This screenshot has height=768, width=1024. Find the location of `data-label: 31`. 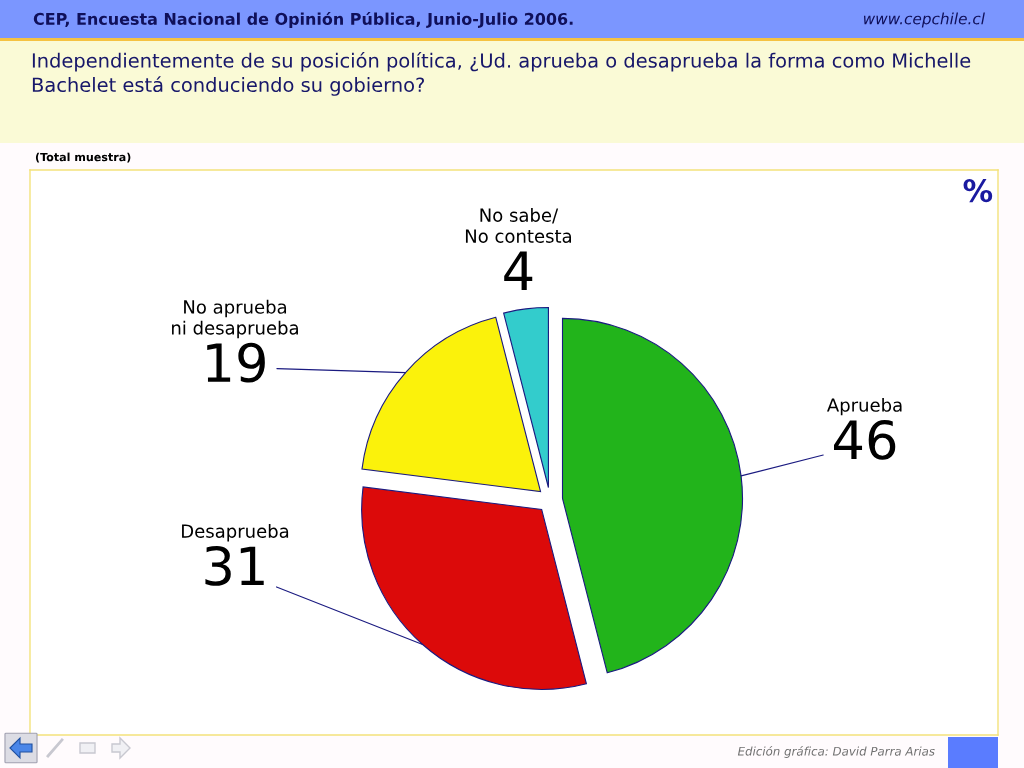

data-label: 31 is located at coordinates (234, 565).